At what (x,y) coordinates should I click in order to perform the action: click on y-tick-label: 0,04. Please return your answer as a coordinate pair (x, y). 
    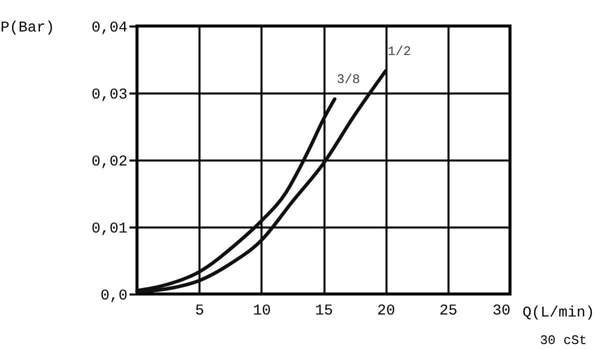
    Looking at the image, I should click on (109, 28).